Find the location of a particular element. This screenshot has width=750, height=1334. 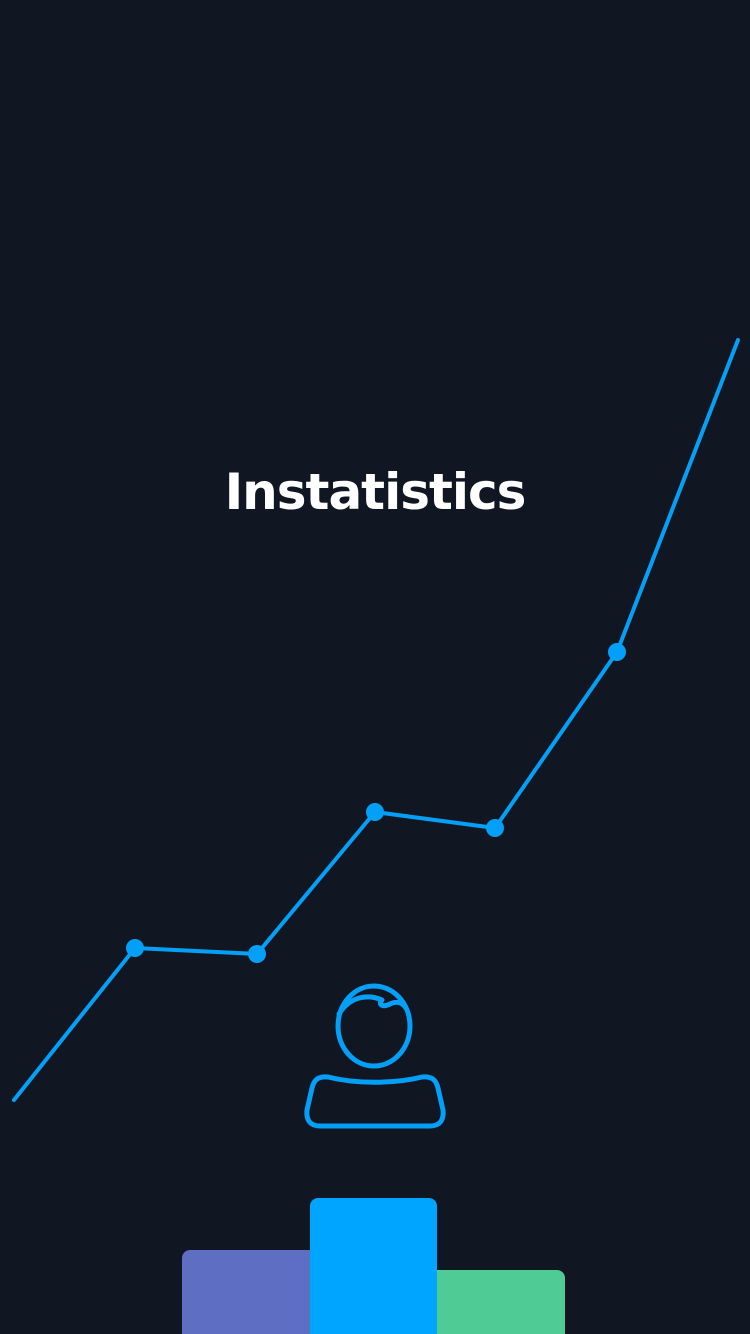

podium-third-place is located at coordinates (501, 1302).